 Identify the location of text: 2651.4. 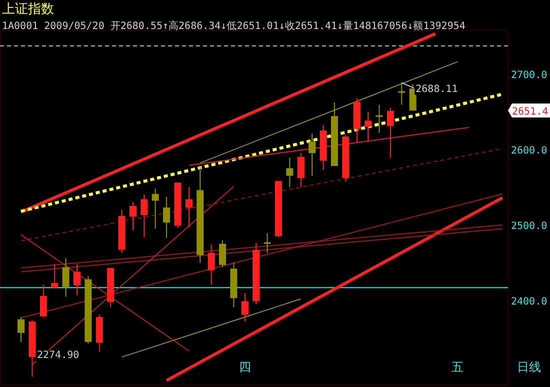
(530, 112).